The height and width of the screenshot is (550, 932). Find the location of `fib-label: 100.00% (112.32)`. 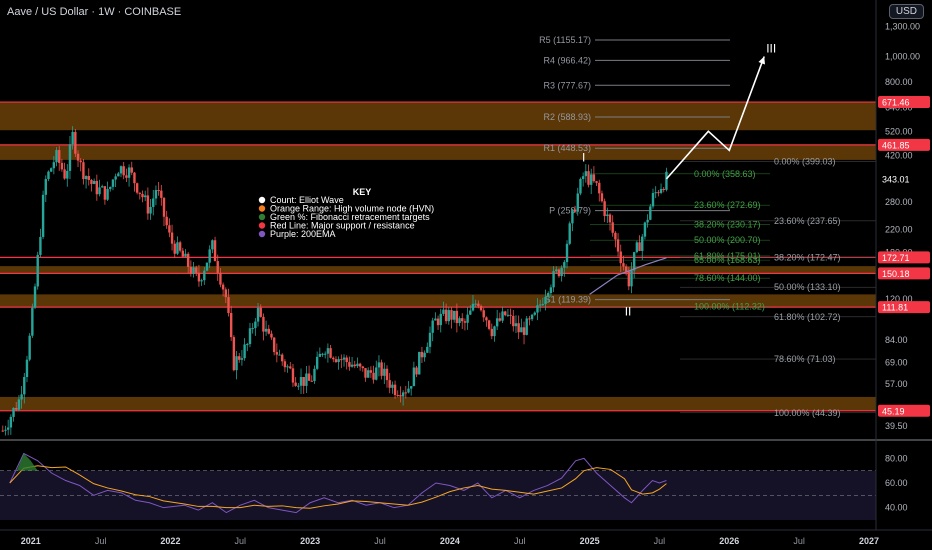

fib-label: 100.00% (112.32) is located at coordinates (729, 307).